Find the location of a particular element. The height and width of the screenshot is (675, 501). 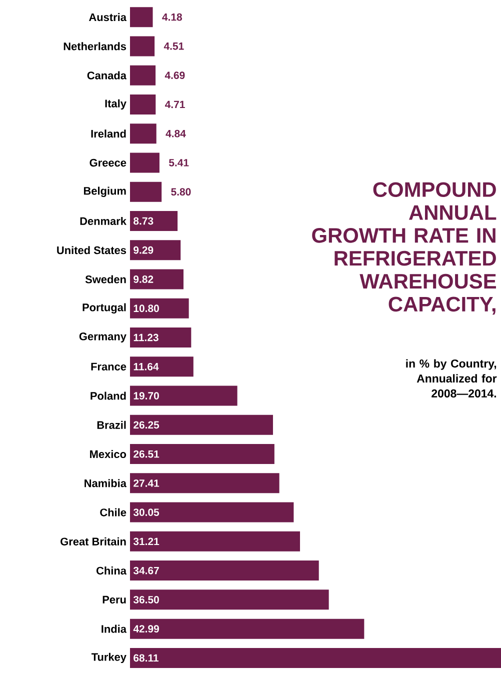

y-tick-label: Great Britain is located at coordinates (93, 541).